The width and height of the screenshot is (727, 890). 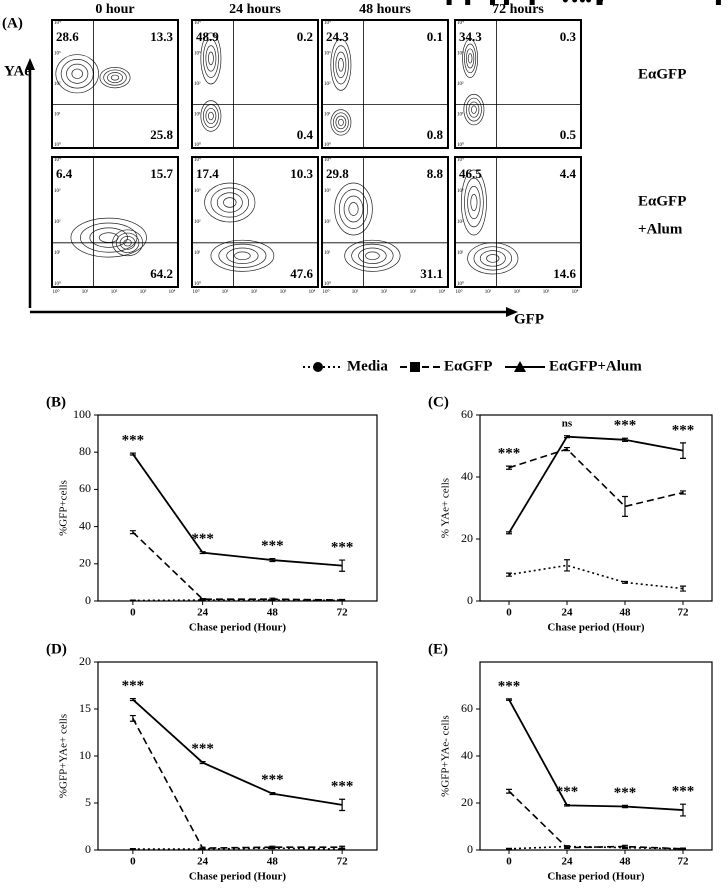 What do you see at coordinates (85, 661) in the screenshot?
I see `y-tick-label: 20` at bounding box center [85, 661].